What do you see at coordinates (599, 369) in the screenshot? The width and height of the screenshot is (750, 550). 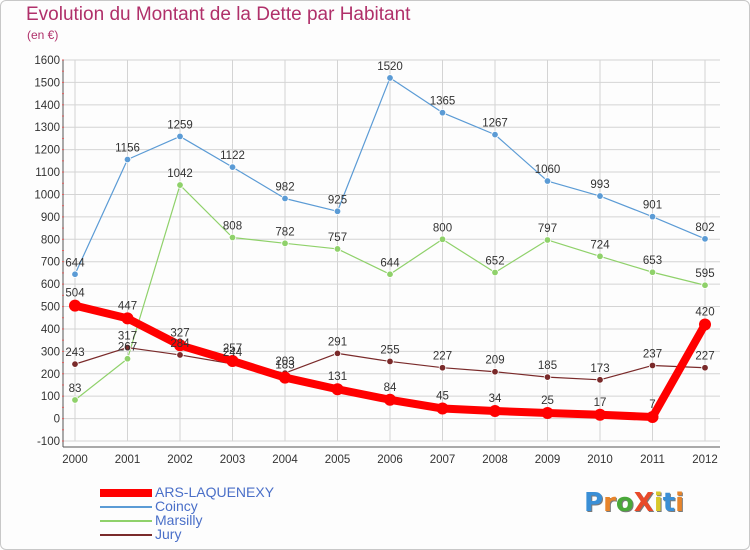 I see `data-label-jury: 173` at bounding box center [599, 369].